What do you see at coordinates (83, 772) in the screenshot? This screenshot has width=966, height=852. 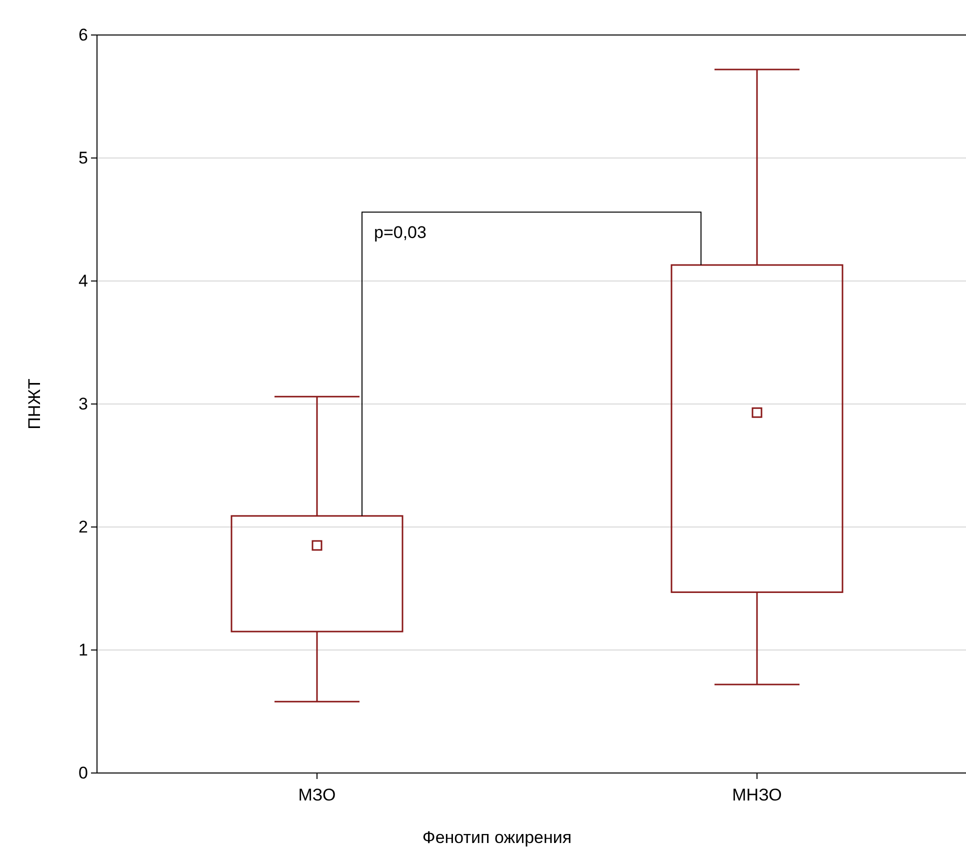 I see `y-tick-label: 0` at bounding box center [83, 772].